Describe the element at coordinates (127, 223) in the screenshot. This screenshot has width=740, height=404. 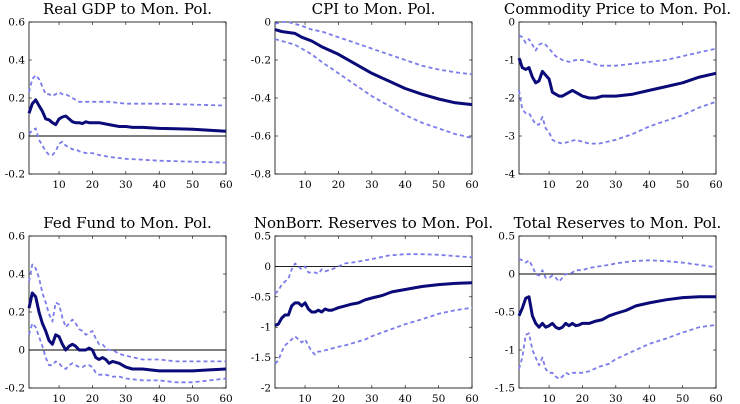
I see `panel-title: Fed Fund to Mon. Pol.` at that location.